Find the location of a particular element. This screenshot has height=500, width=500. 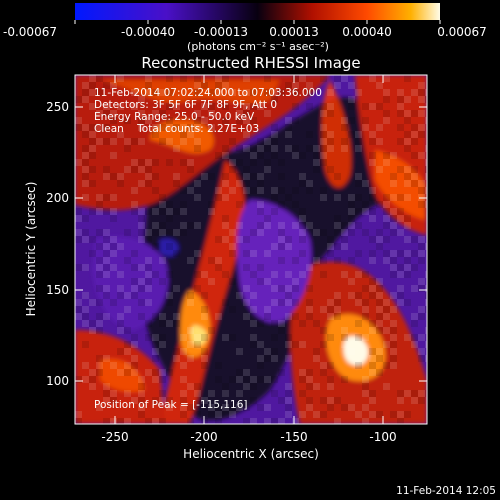

x-tick-label-2: -200 is located at coordinates (203, 437).